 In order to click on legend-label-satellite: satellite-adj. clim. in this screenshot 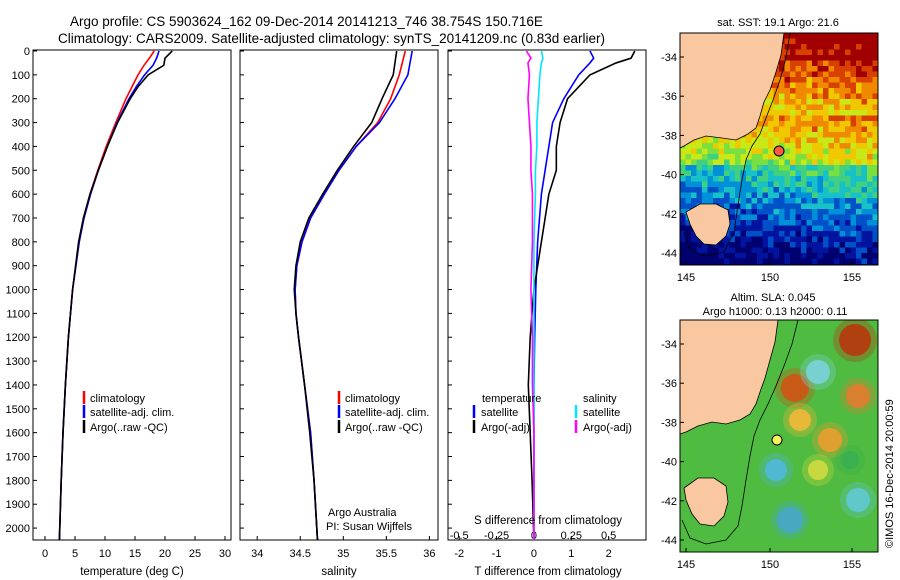, I will do `click(387, 413)`.